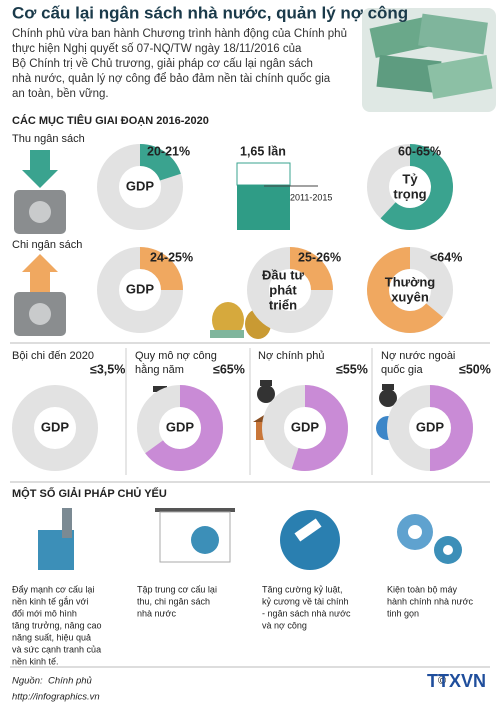  I want to click on solution-text: - ngân sách nhà nước, so click(306, 613).